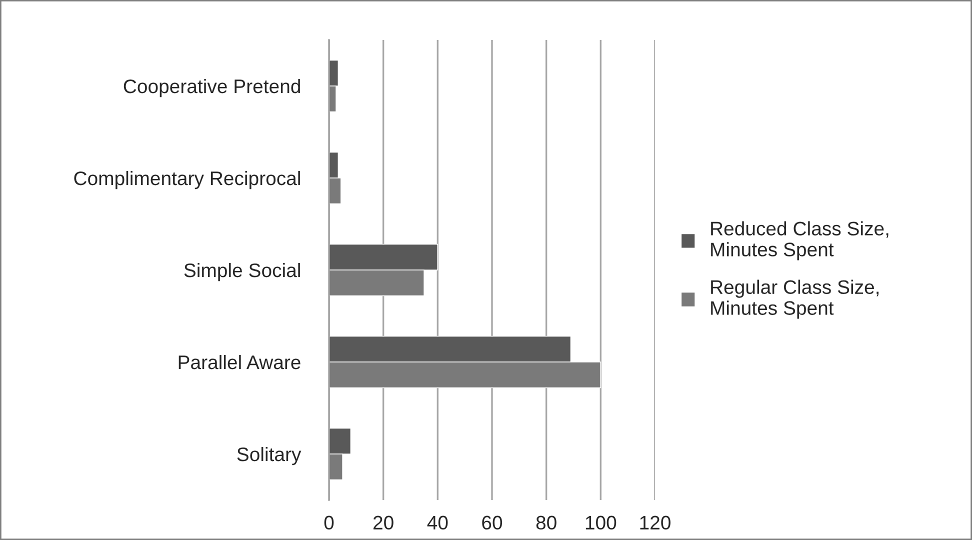  What do you see at coordinates (799, 240) in the screenshot?
I see `legend-label: Reduced Class Size, Minutes Spent` at bounding box center [799, 240].